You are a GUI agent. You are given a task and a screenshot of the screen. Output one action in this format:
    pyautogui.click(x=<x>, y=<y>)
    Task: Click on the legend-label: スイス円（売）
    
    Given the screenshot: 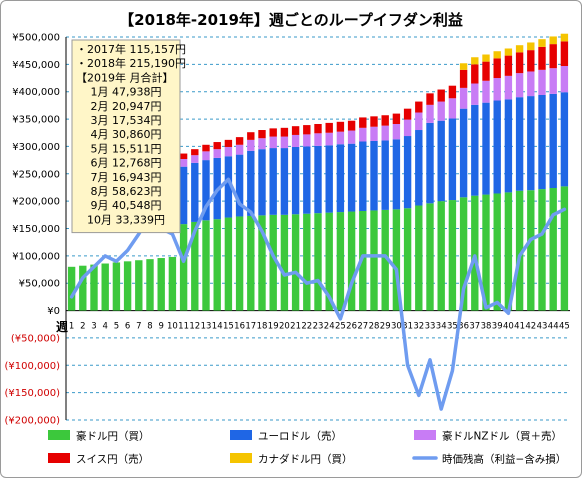 What is the action you would take?
    pyautogui.click(x=112, y=459)
    